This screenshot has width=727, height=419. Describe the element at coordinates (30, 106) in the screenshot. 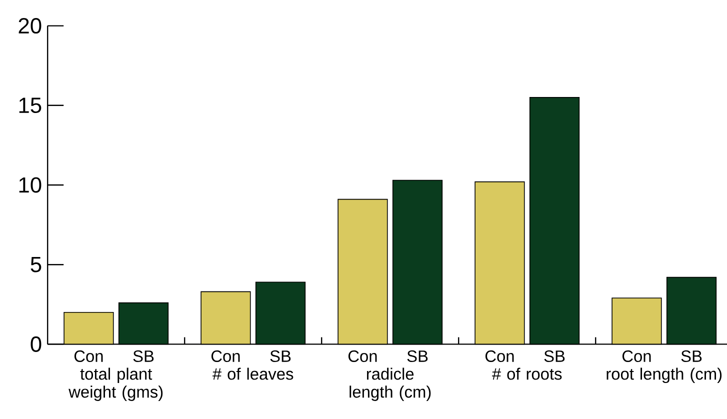

I see `y-tick-label: 15` at that location.